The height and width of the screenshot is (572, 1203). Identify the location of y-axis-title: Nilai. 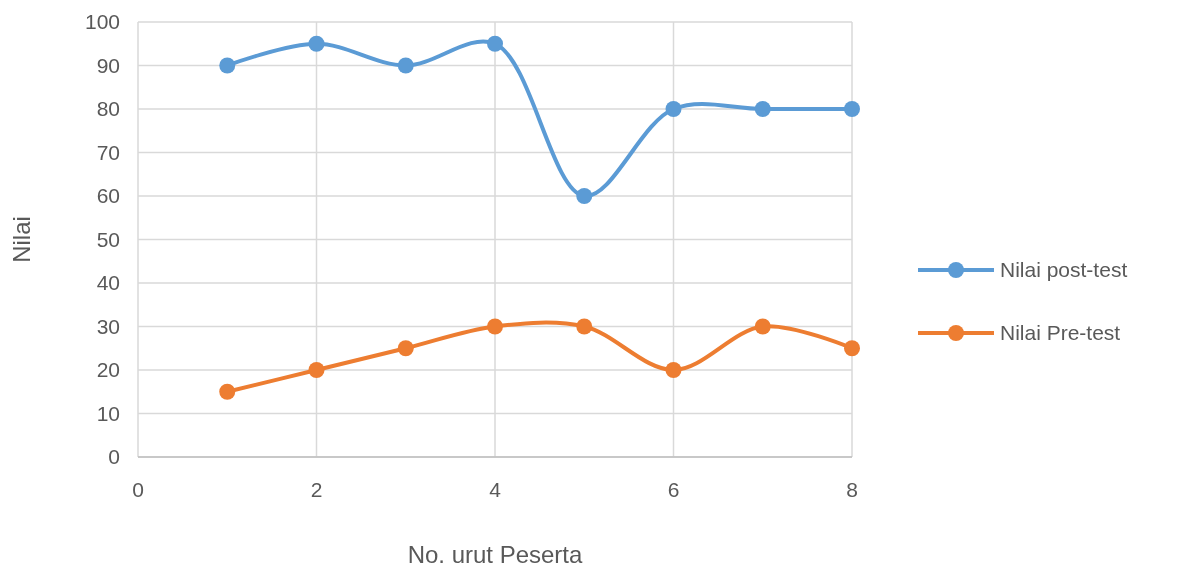
(21, 239).